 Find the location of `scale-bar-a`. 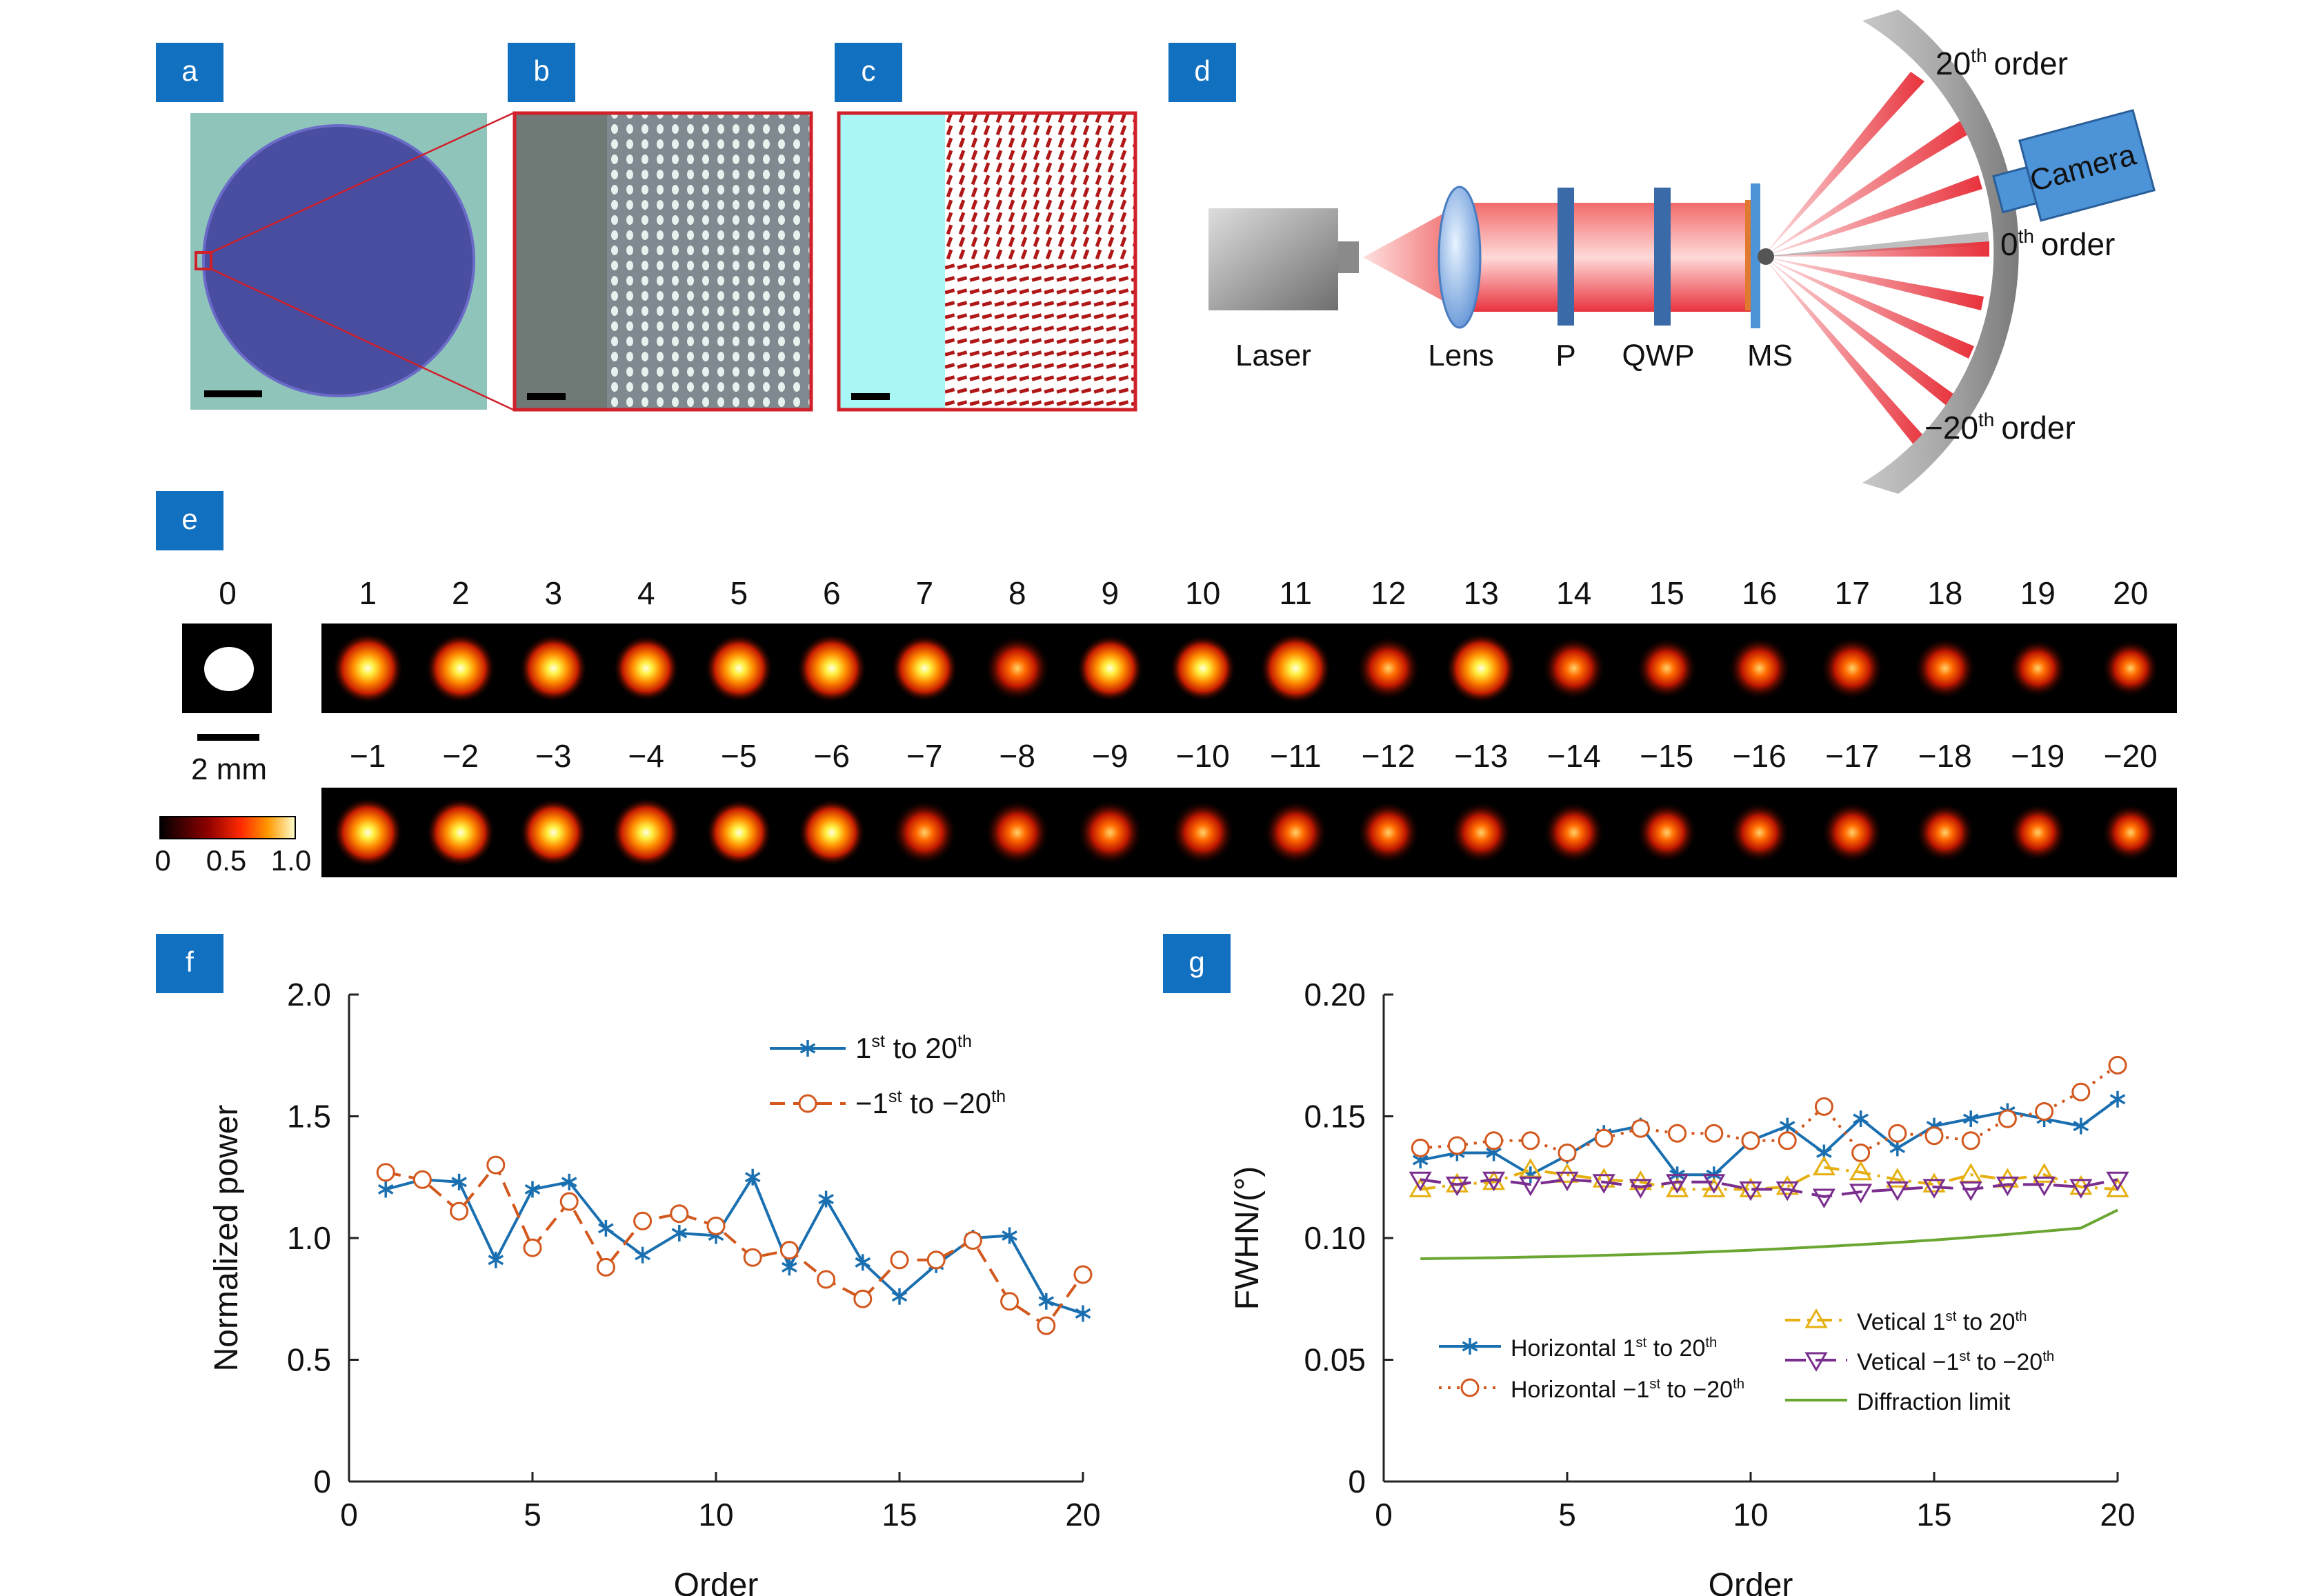

scale-bar-a is located at coordinates (233, 393).